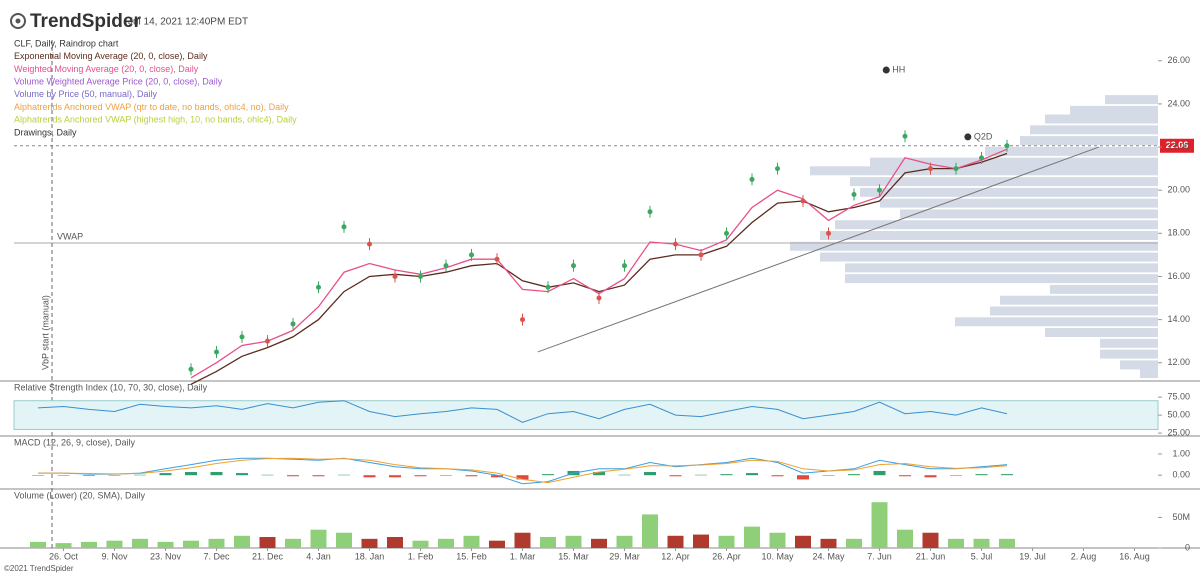 This screenshot has width=1200, height=575. I want to click on x-tick-label: 26. Oct, so click(64, 556).